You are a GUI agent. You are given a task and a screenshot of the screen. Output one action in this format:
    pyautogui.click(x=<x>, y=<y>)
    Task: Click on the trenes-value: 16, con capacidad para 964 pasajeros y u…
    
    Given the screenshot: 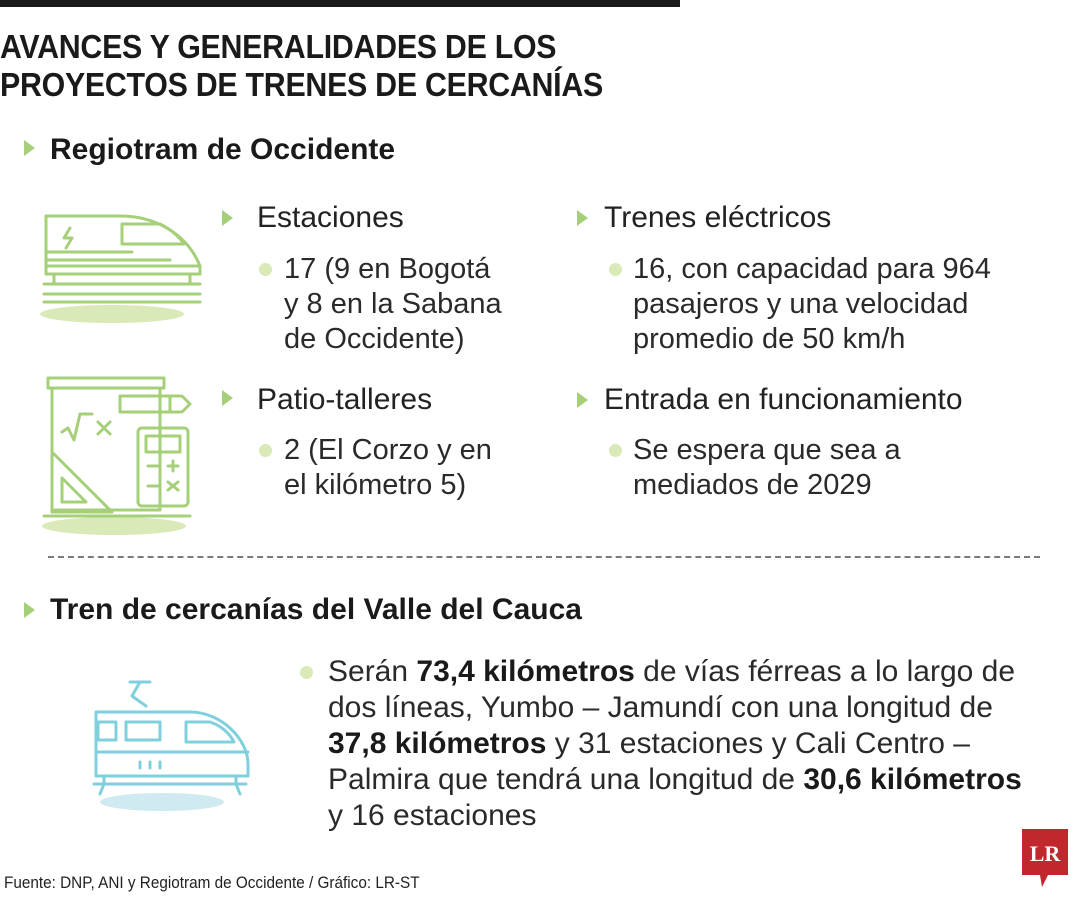 What is the action you would take?
    pyautogui.click(x=812, y=304)
    